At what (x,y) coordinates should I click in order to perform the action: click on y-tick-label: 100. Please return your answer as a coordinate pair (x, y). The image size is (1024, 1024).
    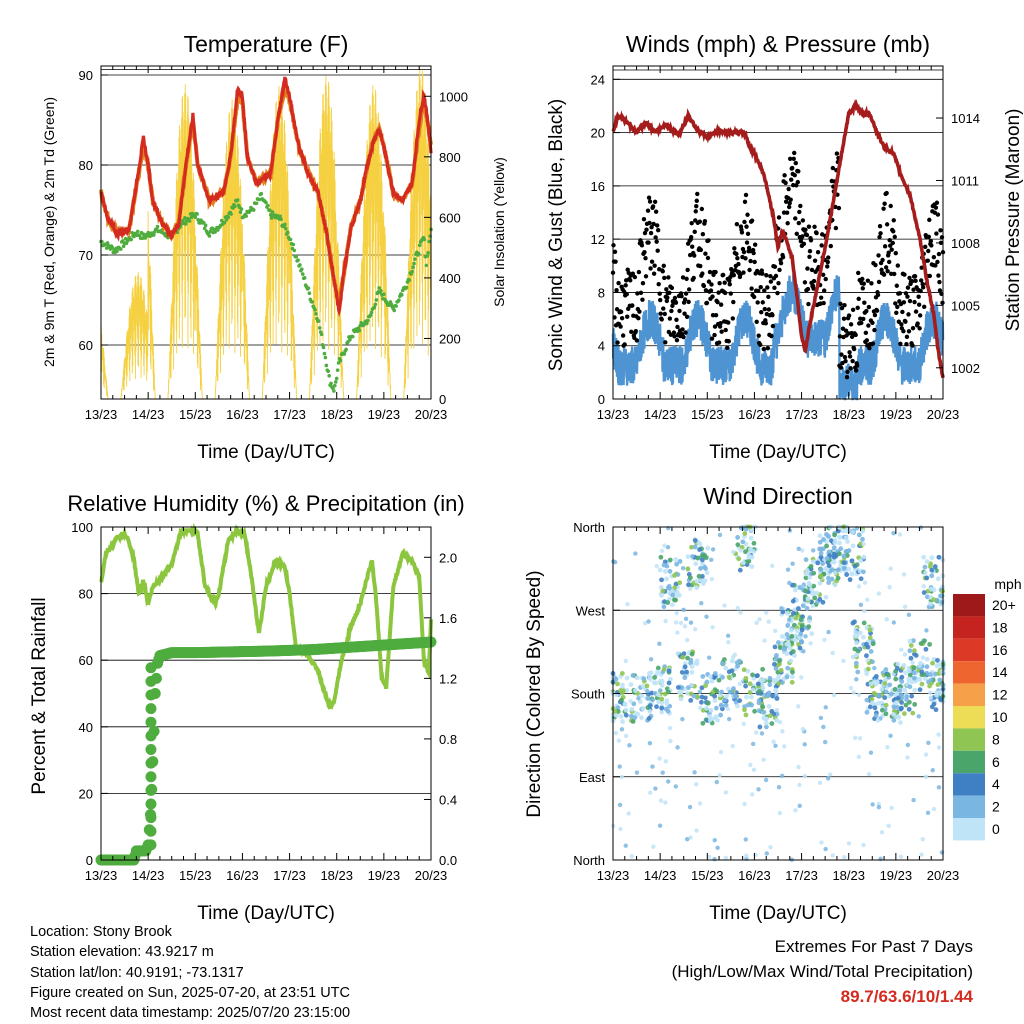
    Looking at the image, I should click on (82, 527).